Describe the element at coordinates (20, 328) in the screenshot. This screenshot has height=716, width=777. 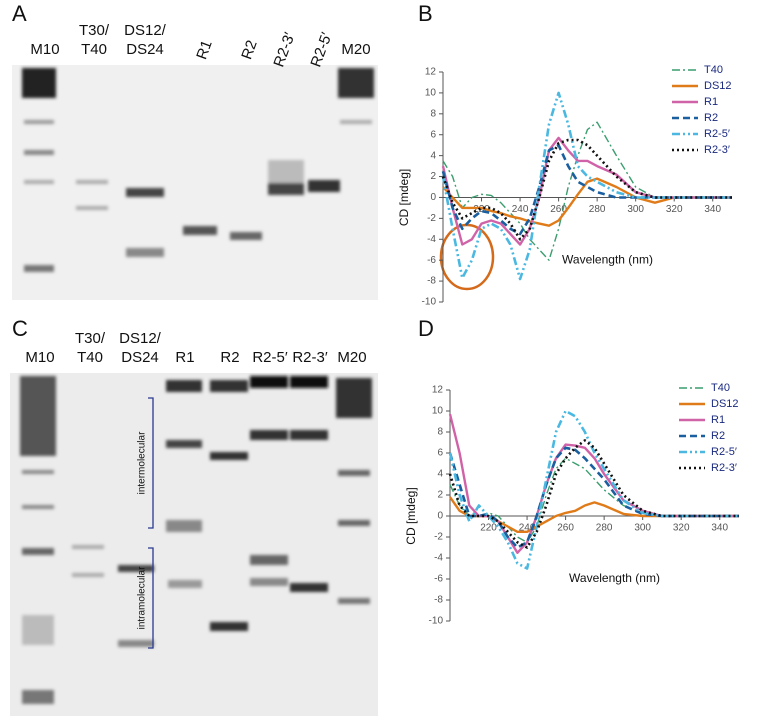
I see `panel-label: C` at that location.